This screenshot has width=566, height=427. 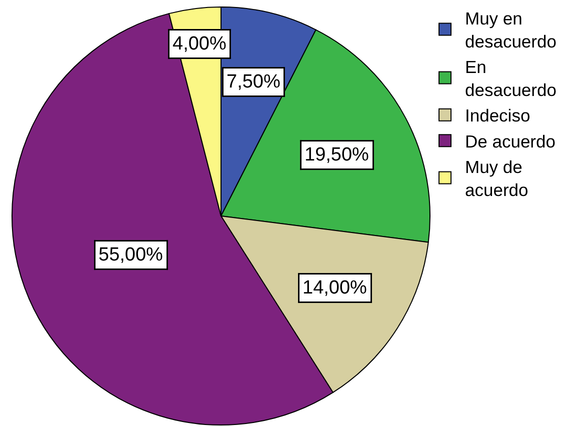 What do you see at coordinates (510, 78) in the screenshot?
I see `legend-label: En desacuerdo` at bounding box center [510, 78].